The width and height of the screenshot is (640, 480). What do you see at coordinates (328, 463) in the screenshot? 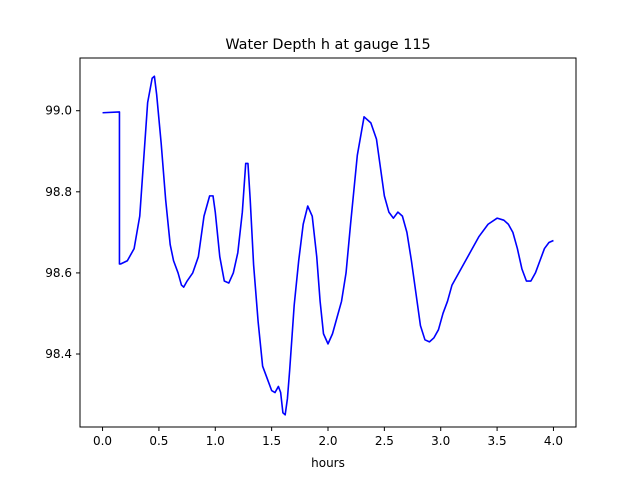
I see `x-axis-label: hours` at bounding box center [328, 463].